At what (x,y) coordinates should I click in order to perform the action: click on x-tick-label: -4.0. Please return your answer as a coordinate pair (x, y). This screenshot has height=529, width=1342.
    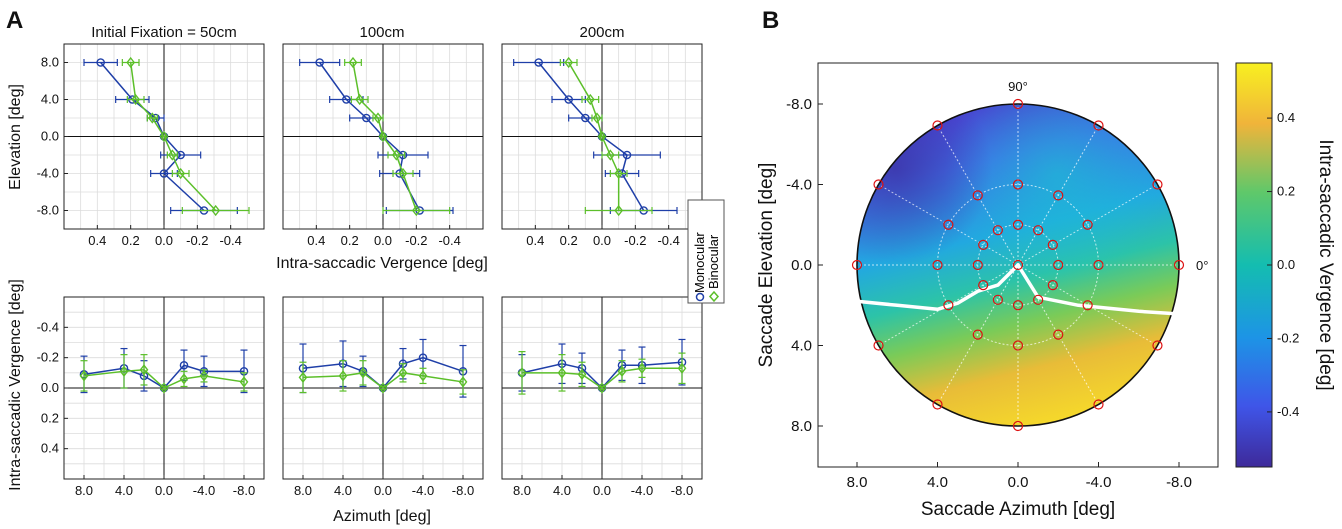
    Looking at the image, I should click on (642, 490).